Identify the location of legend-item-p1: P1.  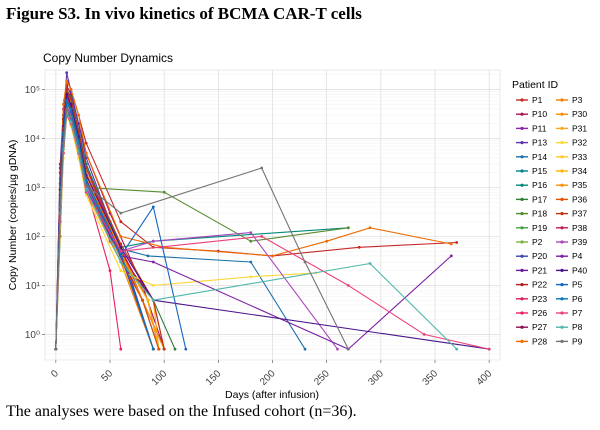
(529, 100).